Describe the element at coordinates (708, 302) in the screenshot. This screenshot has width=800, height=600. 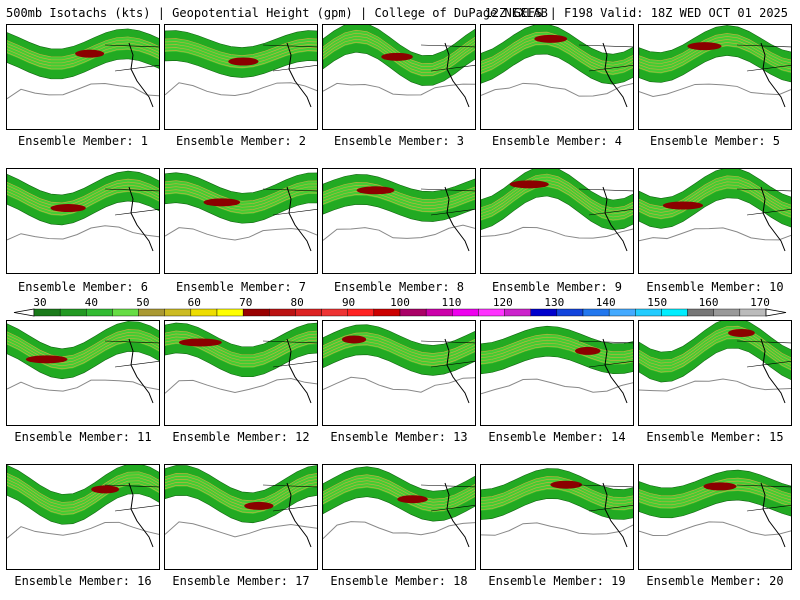
I see `colorbar-tick-label: 160` at that location.